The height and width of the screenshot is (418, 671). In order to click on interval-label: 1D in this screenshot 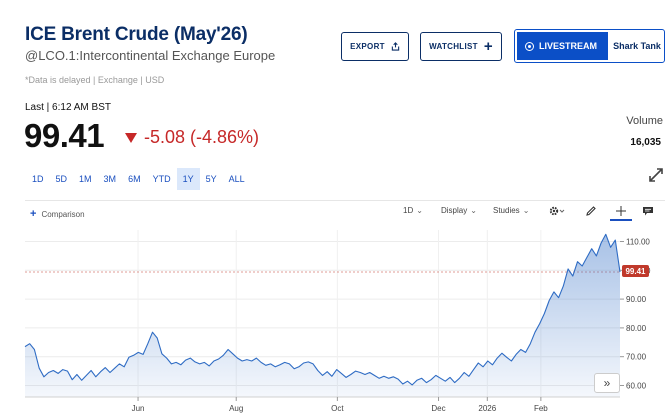, I will do `click(408, 210)`.